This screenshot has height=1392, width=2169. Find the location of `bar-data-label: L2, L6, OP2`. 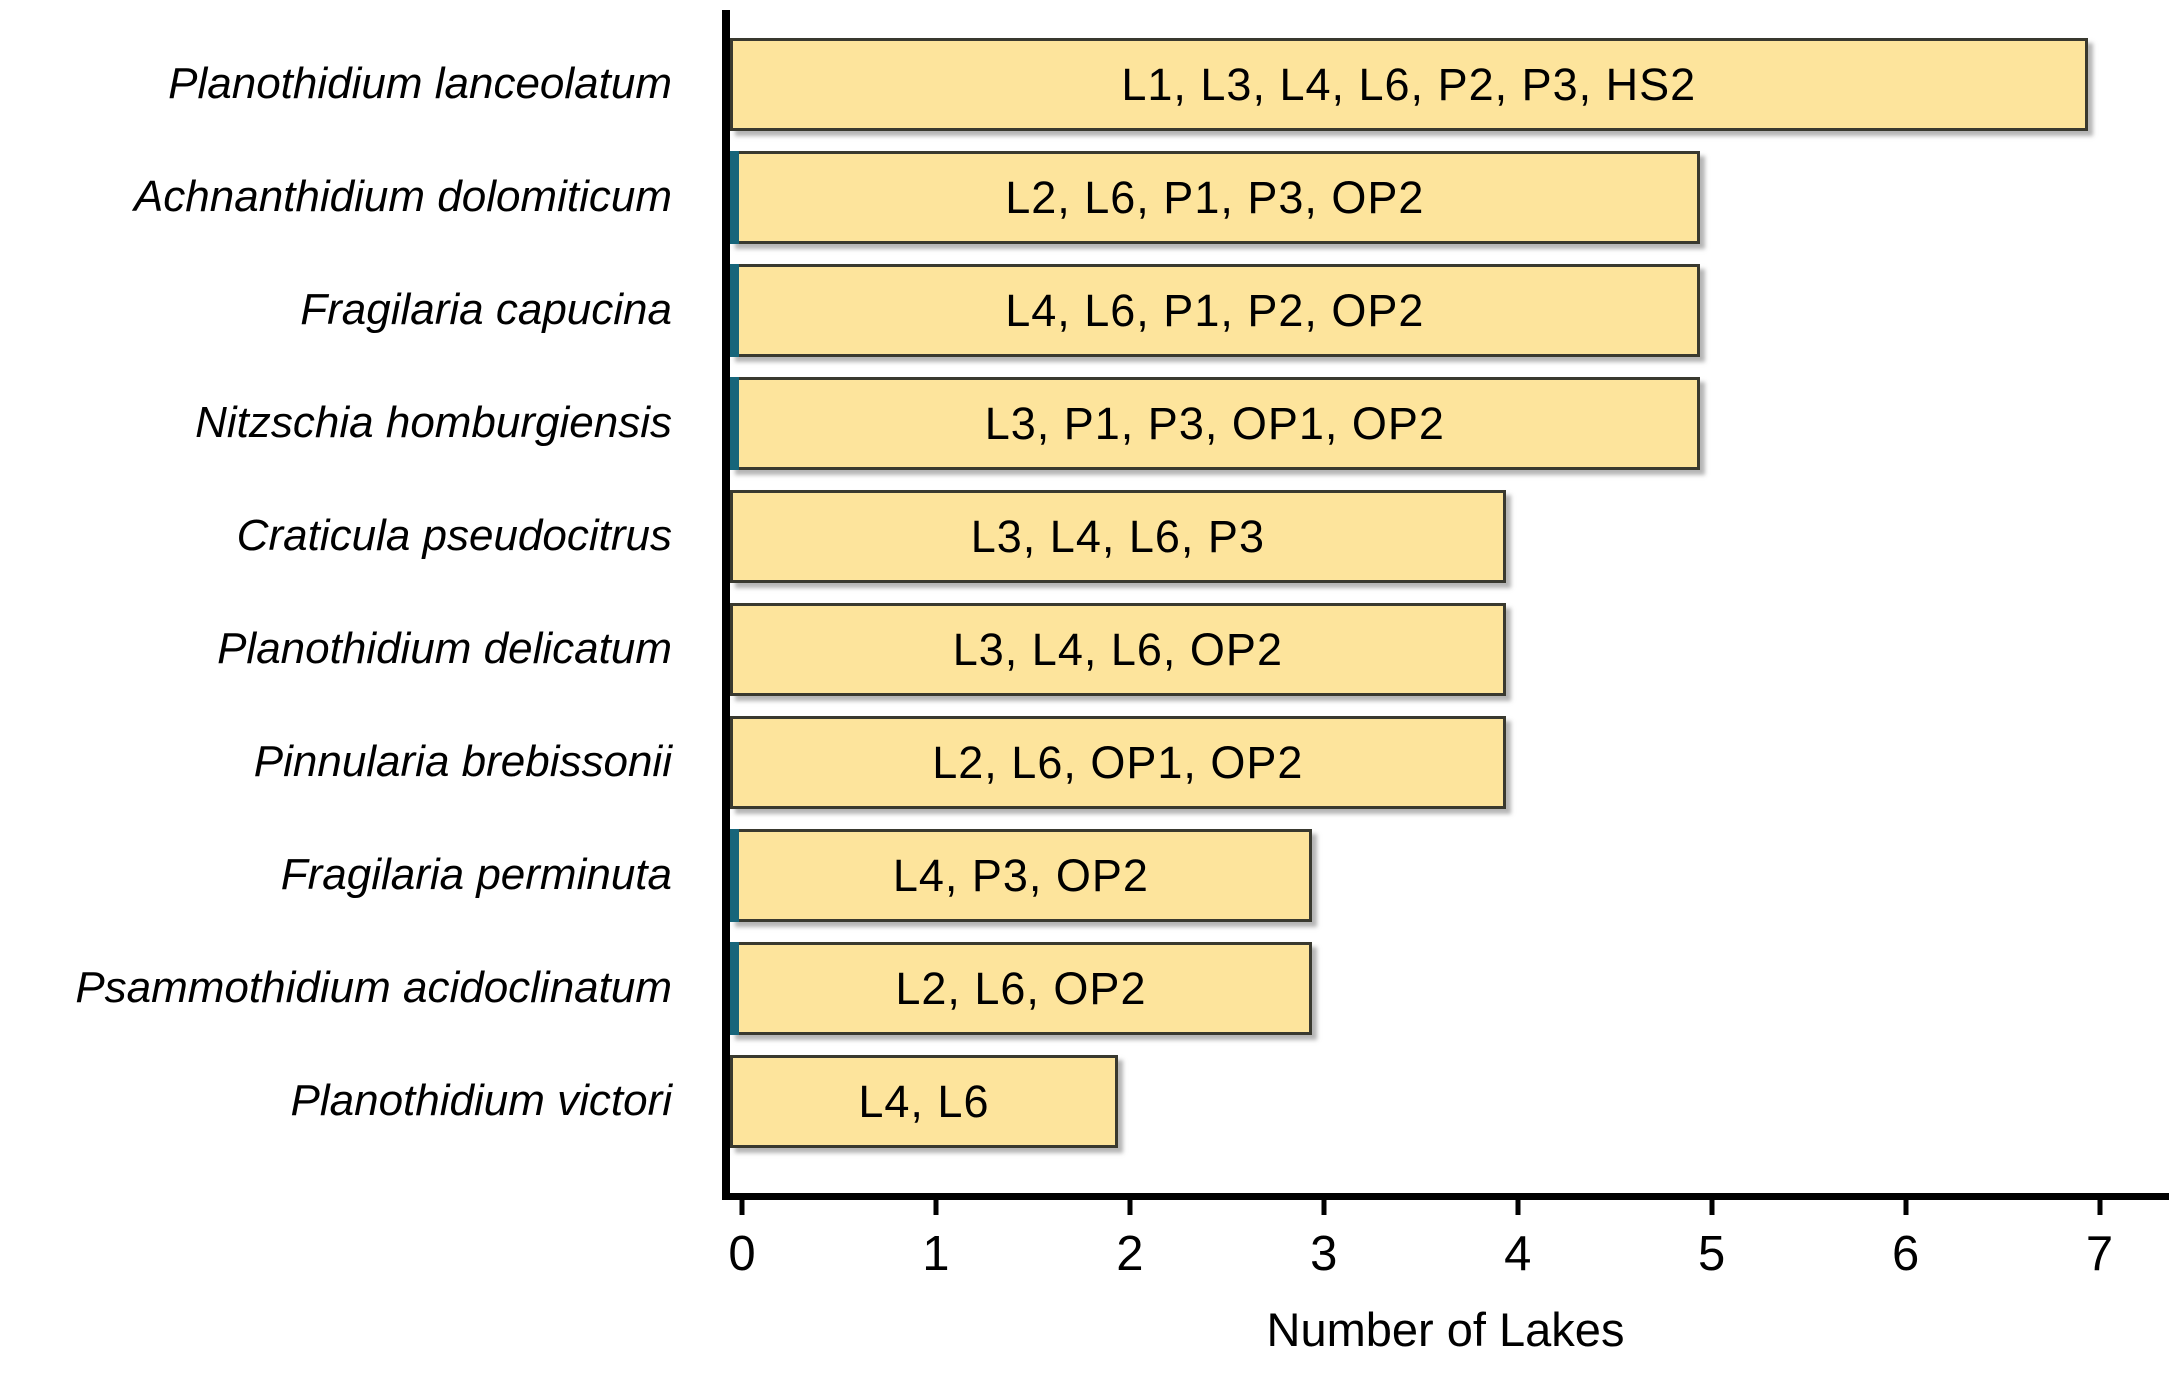

bar-data-label: L2, L6, OP2 is located at coordinates (1021, 988).